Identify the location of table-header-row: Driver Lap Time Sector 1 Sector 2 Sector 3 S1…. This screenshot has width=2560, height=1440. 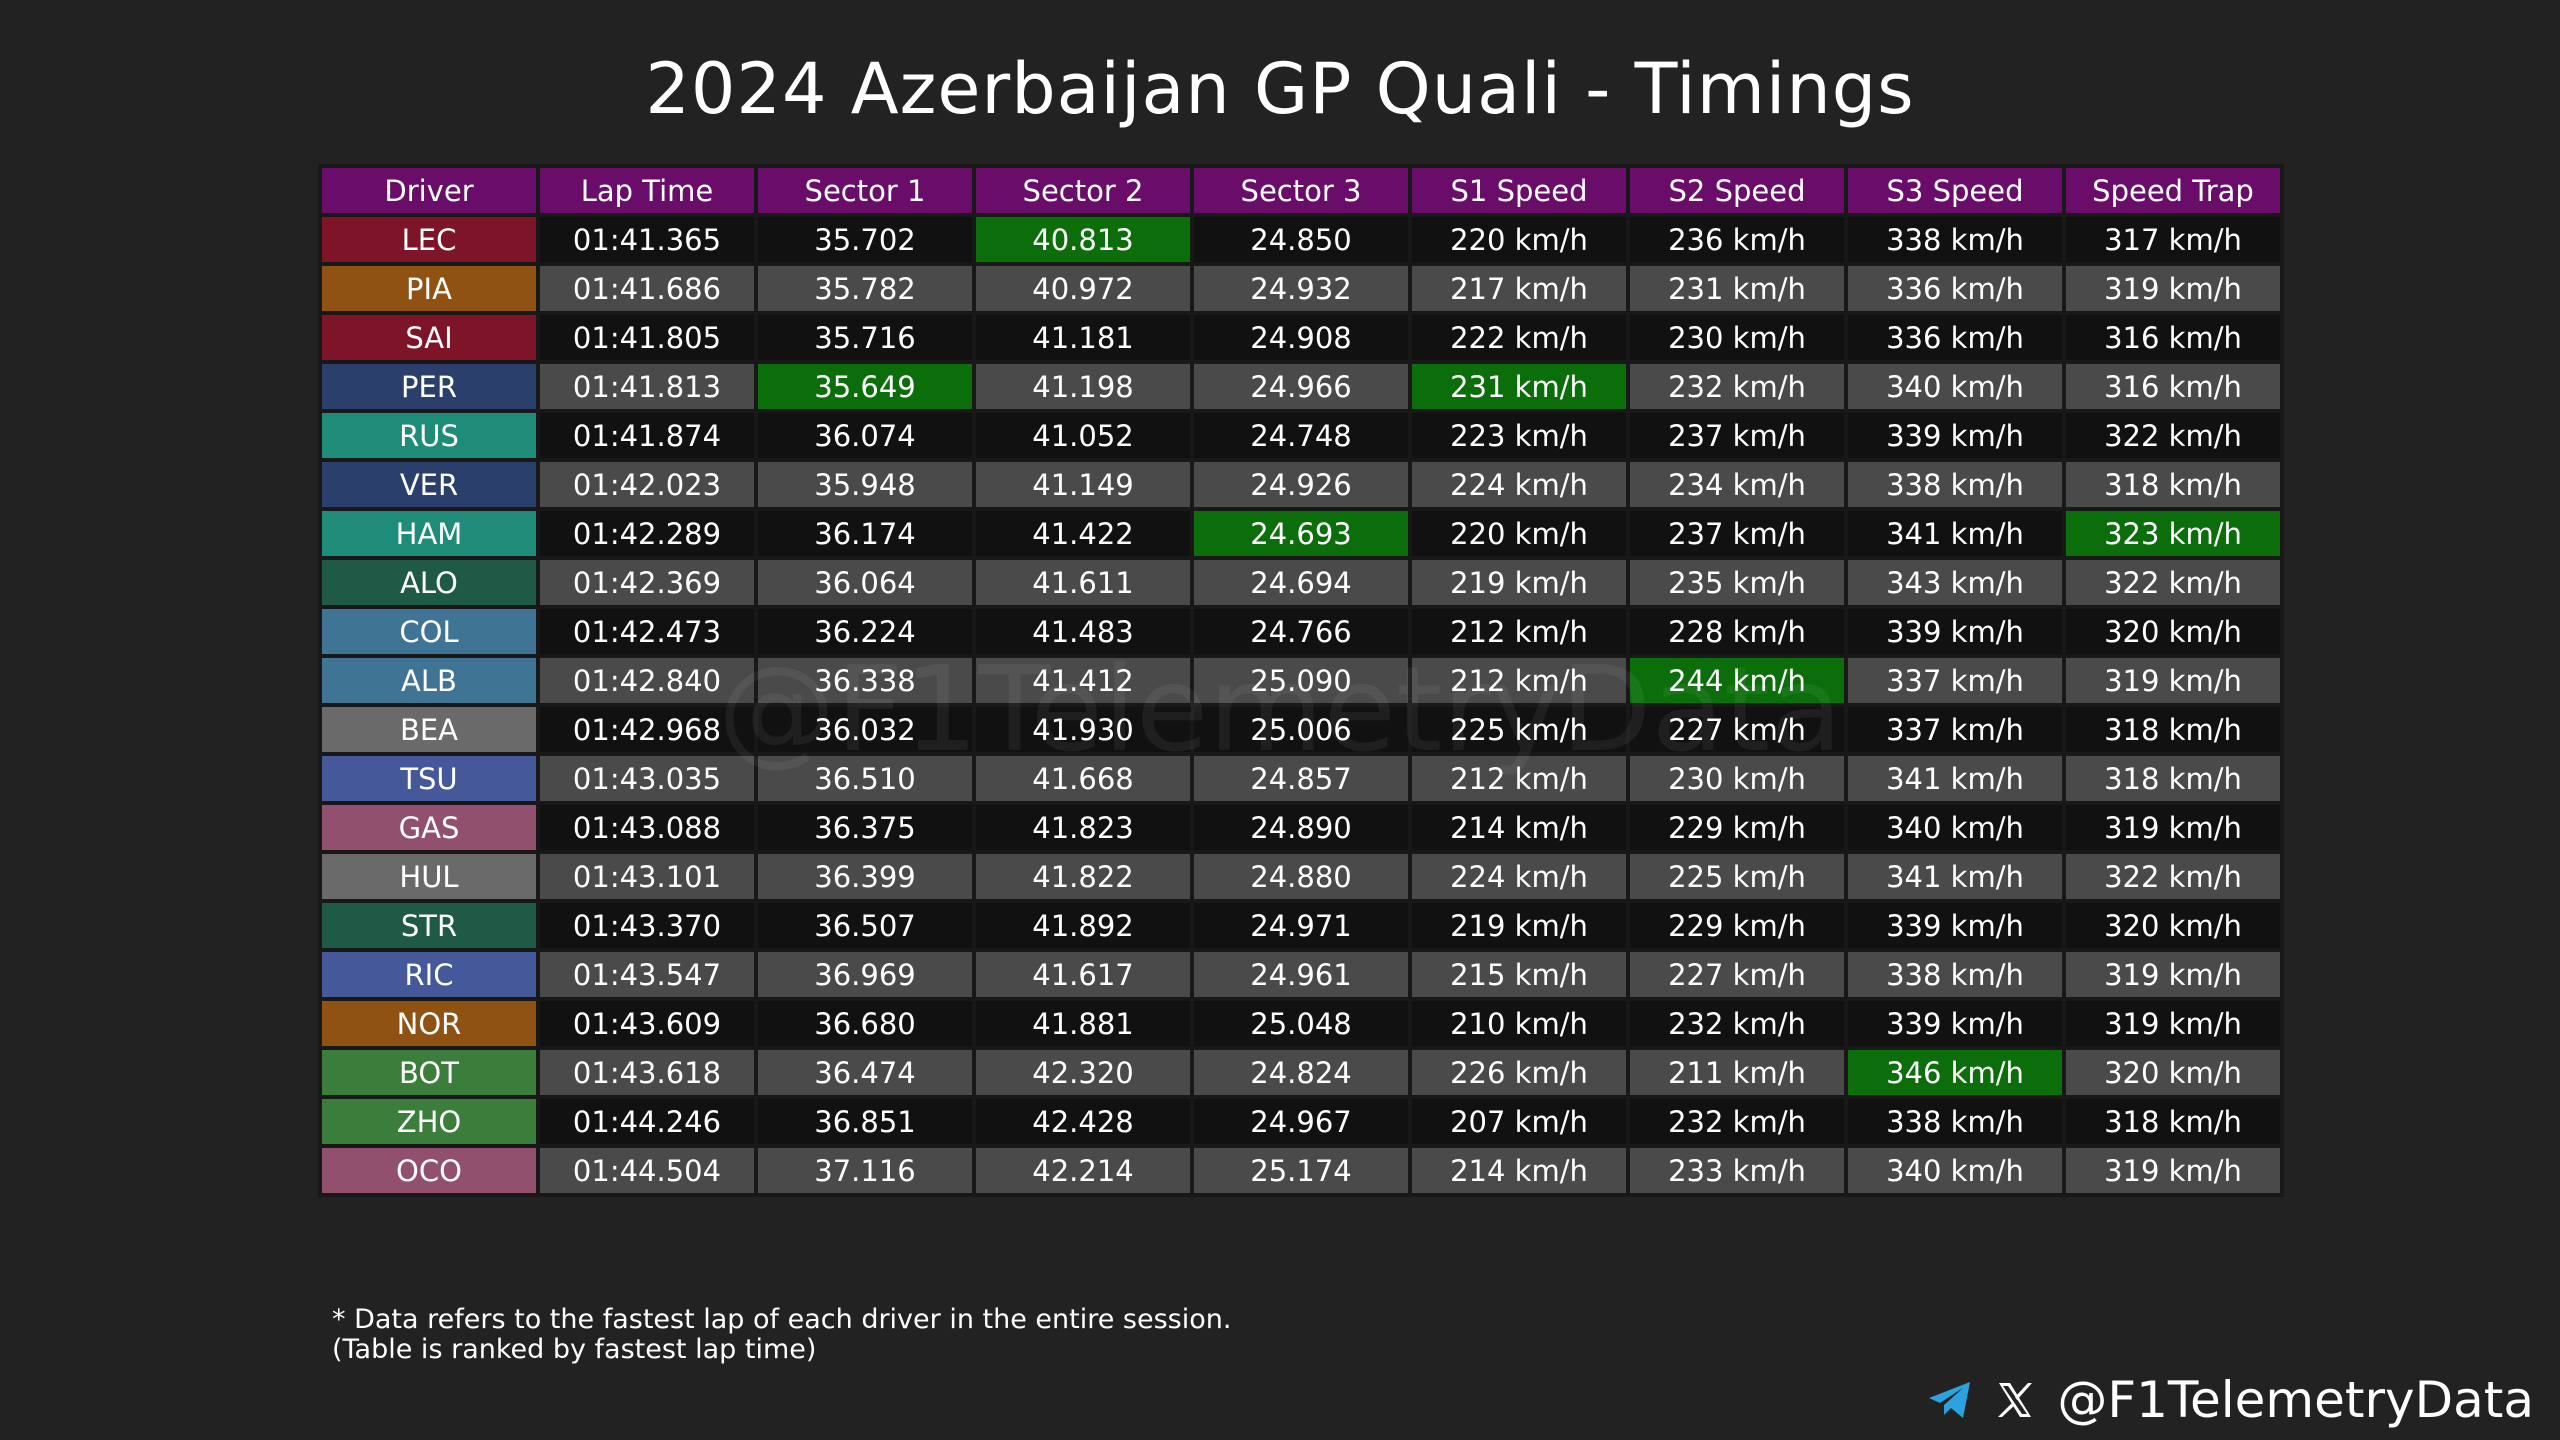
(1301, 190).